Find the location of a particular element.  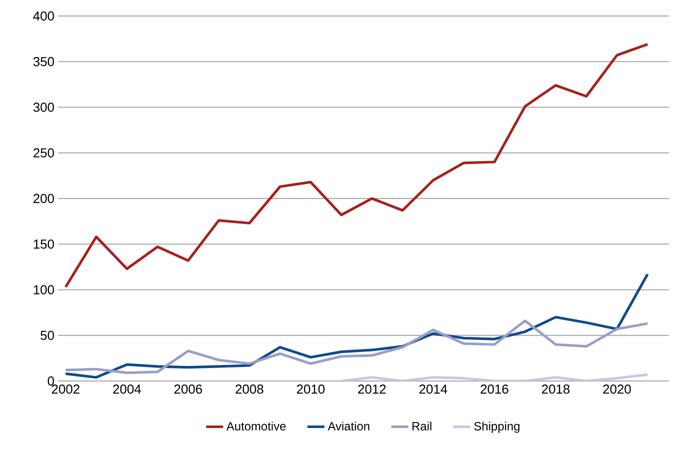

x-tick-label: 2014 is located at coordinates (433, 389).